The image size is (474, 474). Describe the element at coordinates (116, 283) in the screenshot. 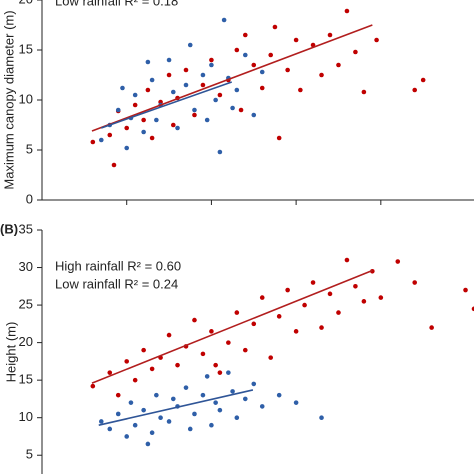

I see `legend-text: Low rainfall R² = 0.24` at that location.